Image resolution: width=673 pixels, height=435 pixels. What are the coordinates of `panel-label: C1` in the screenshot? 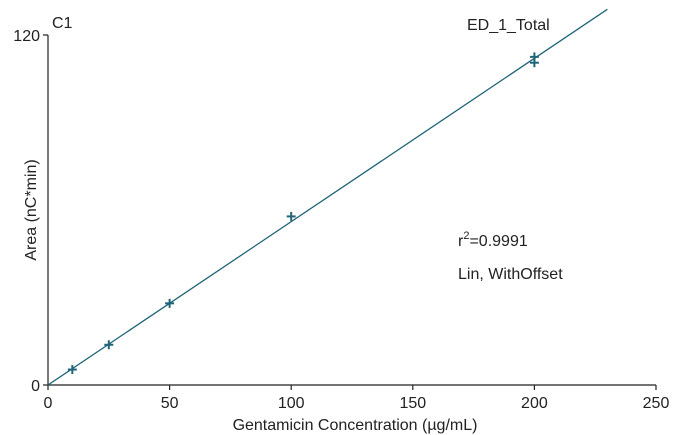 It's located at (62, 23).